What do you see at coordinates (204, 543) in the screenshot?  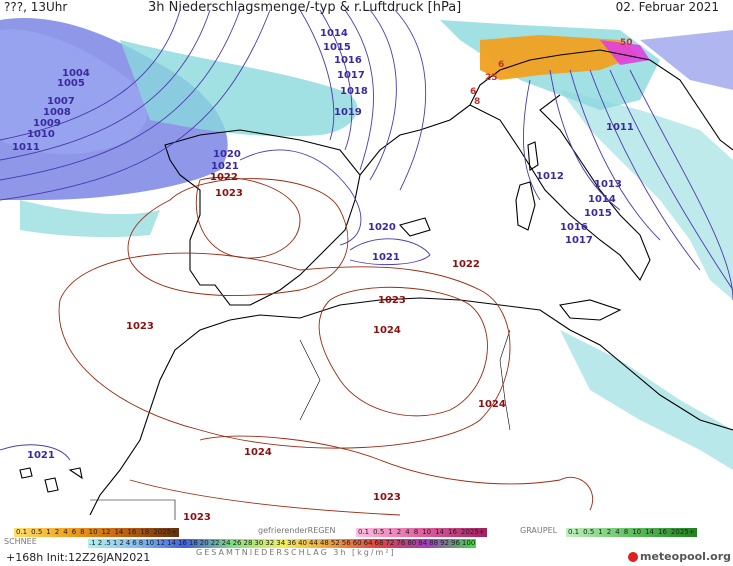 I see `legend-tick: 20` at bounding box center [204, 543].